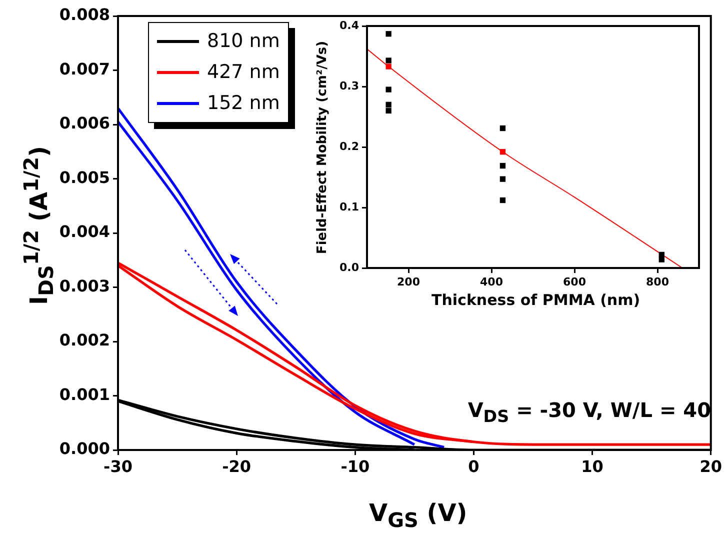 This screenshot has width=725, height=538. I want to click on x-tick-label: 0, so click(474, 466).